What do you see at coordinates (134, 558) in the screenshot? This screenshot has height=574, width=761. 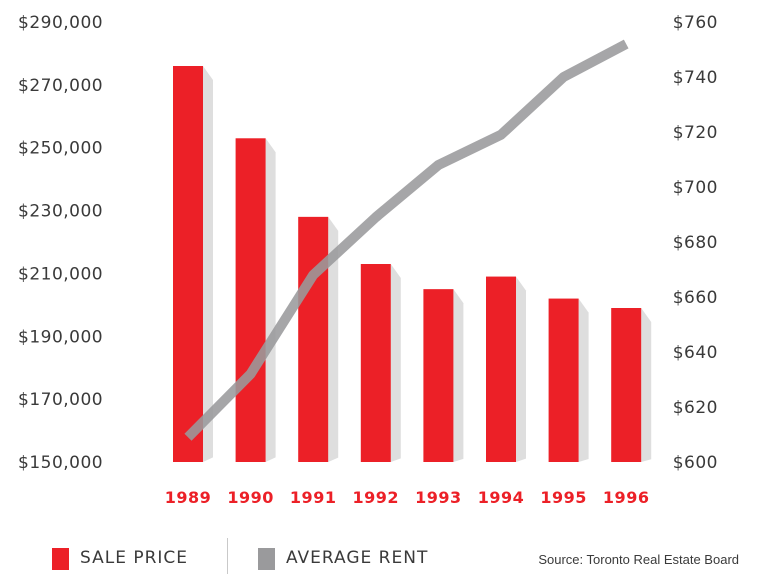 I see `legend-sale-price-label: SALE PRICE` at bounding box center [134, 558].